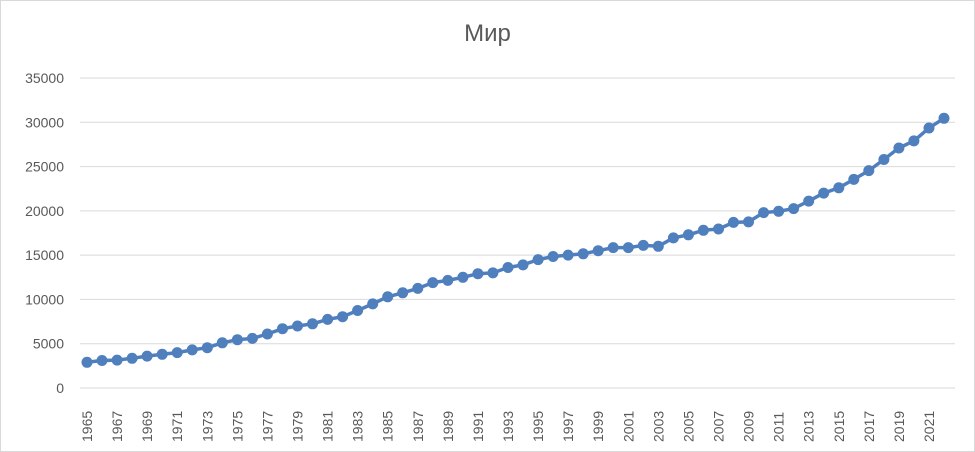 This screenshot has width=975, height=452. What do you see at coordinates (779, 427) in the screenshot?
I see `x-tick-label: 2011` at bounding box center [779, 427].